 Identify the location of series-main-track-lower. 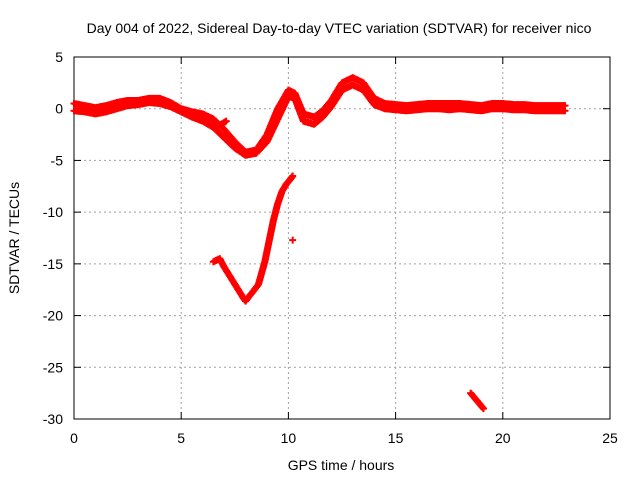
(319, 120).